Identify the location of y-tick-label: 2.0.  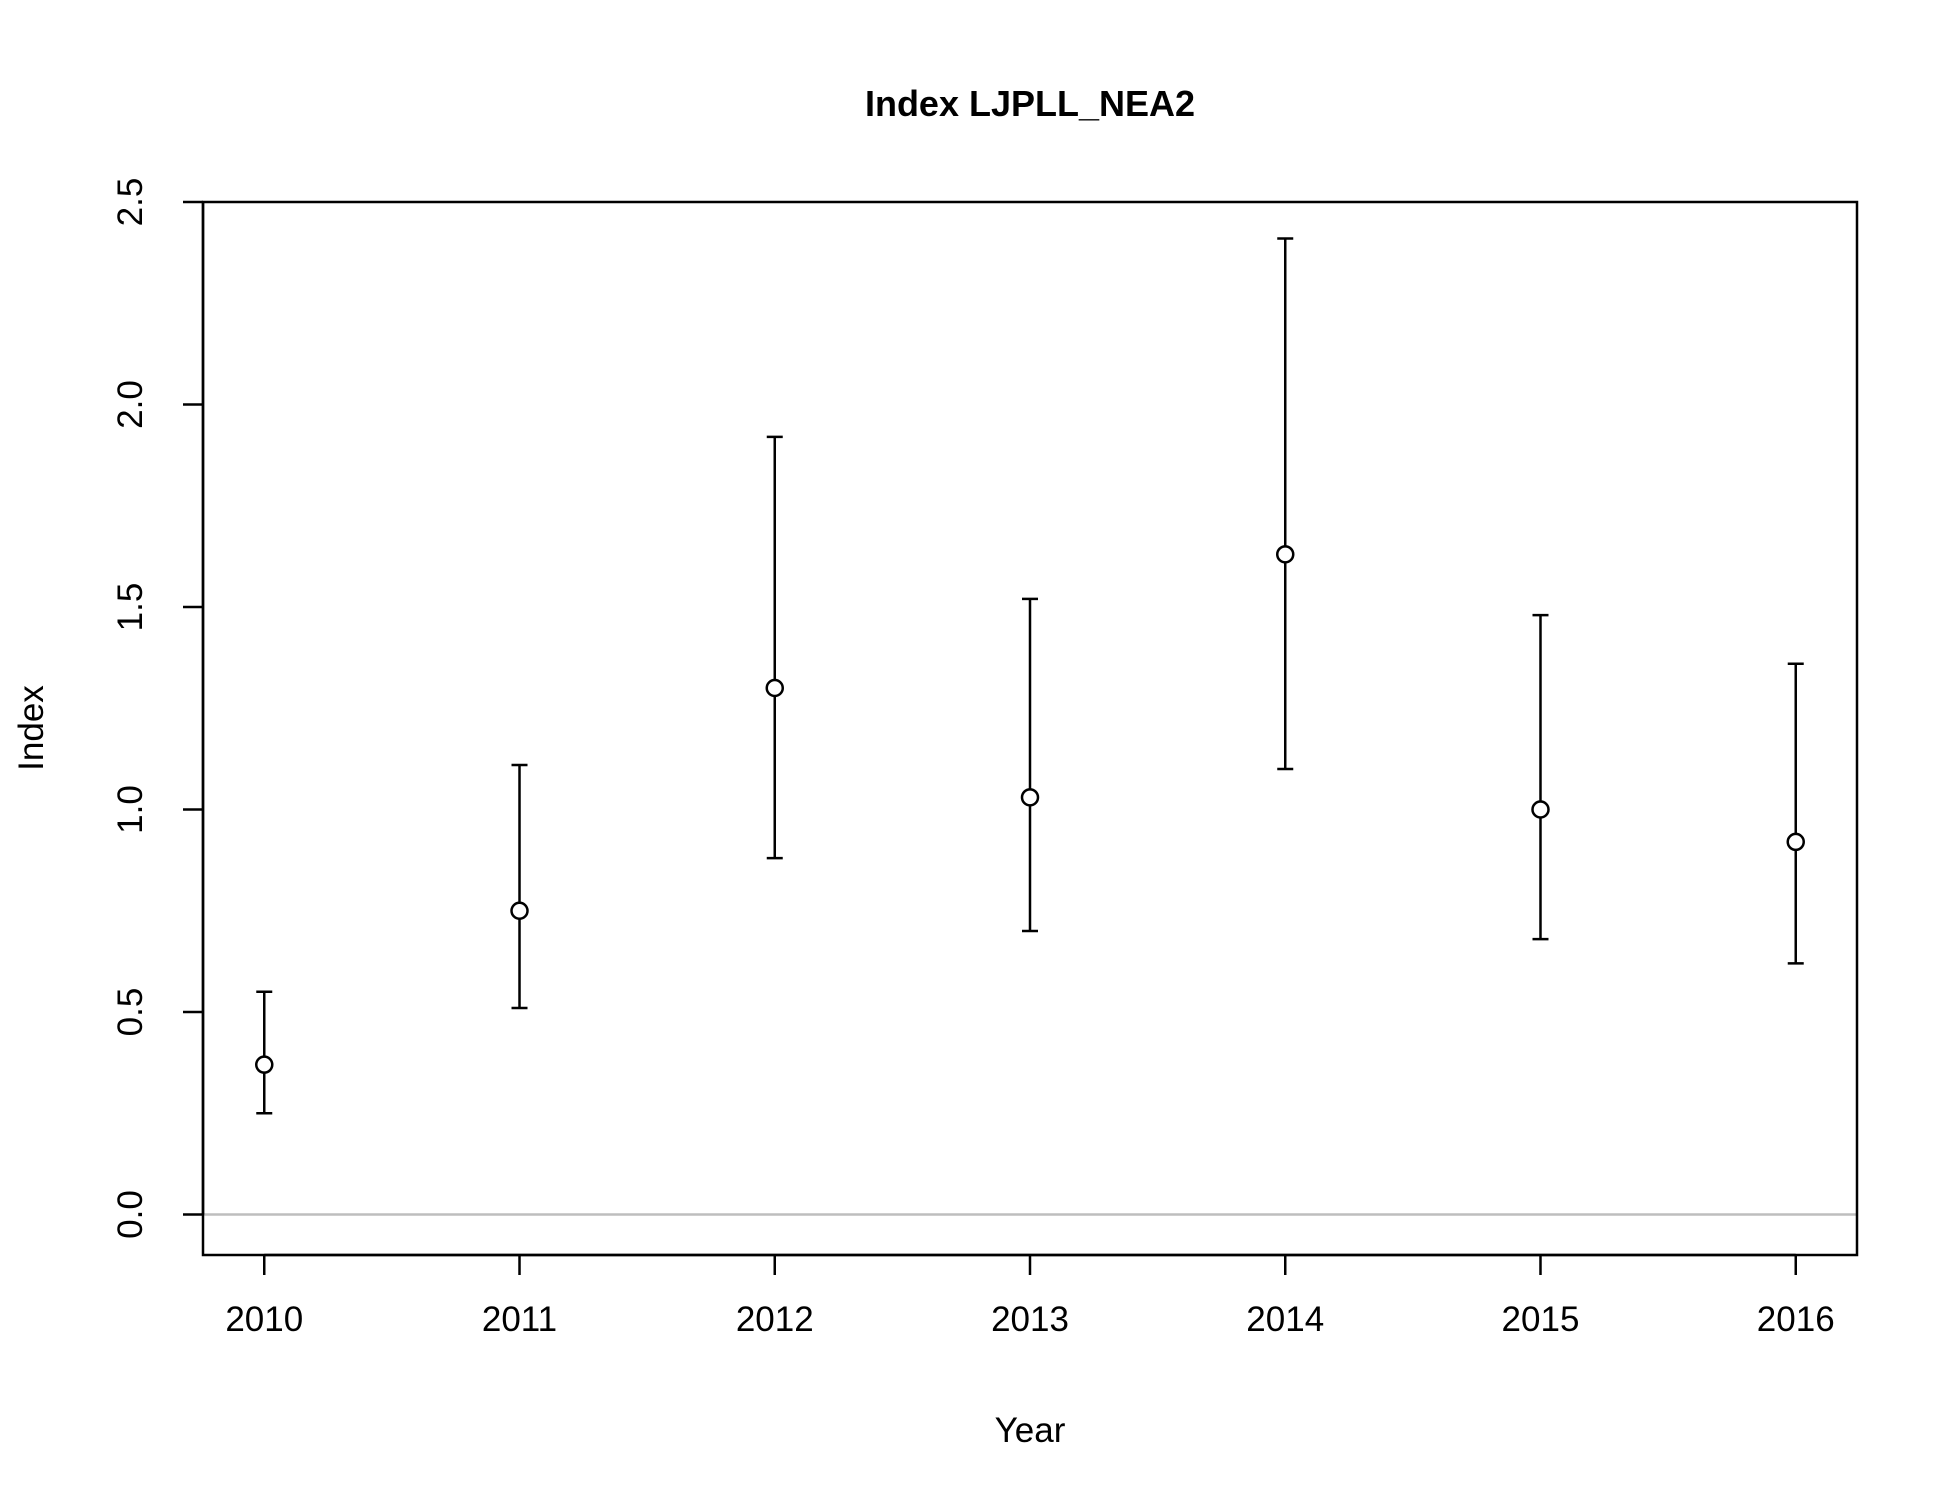
(130, 404).